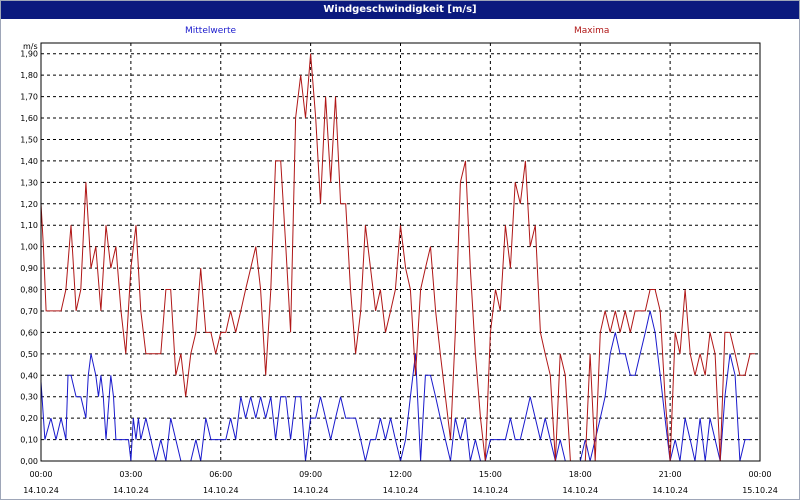  Describe the element at coordinates (30, 46) in the screenshot. I see `y-axis-label: m/s` at that location.